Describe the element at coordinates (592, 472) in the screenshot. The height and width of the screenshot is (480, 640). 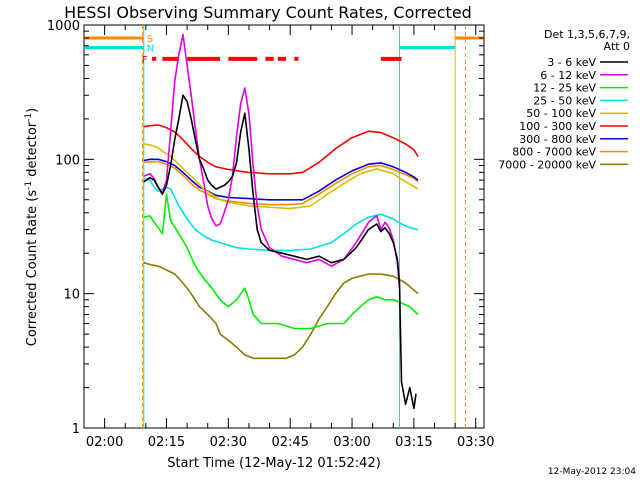
I see `generation-timestamp: 12-May-2012 23:04` at that location.